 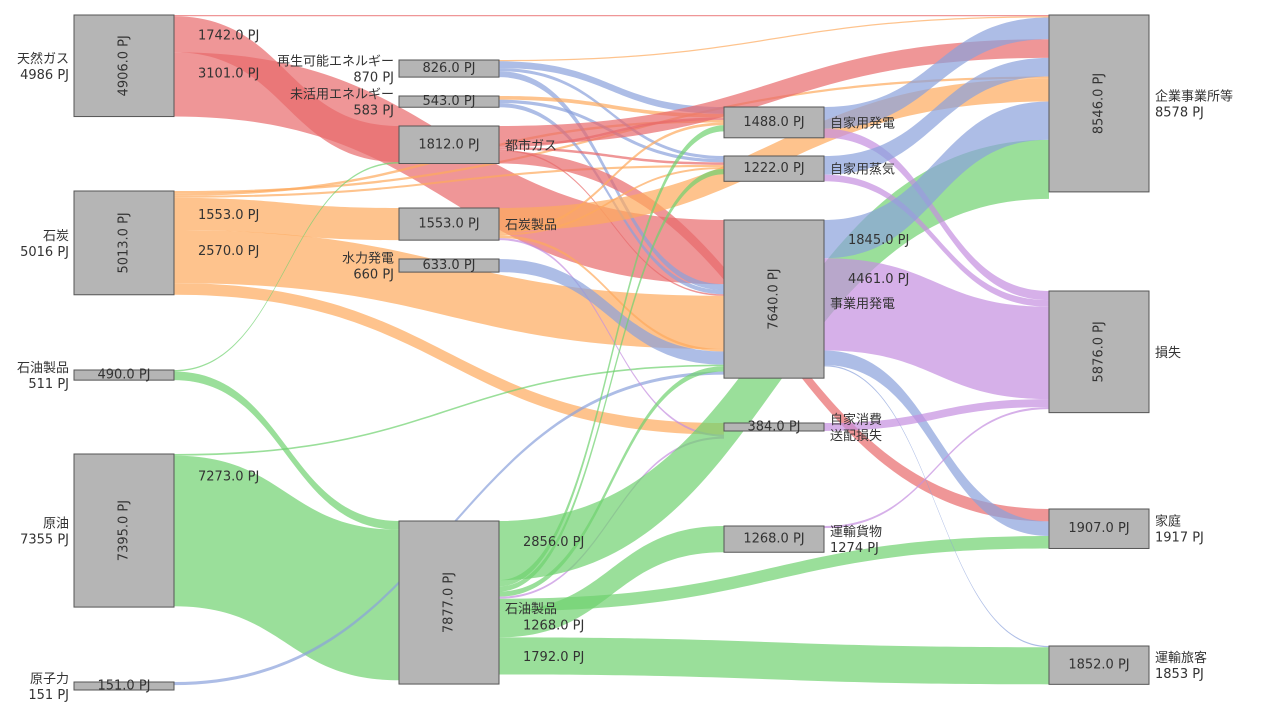 I want to click on link-citygas-selfgen, so click(x=611, y=132).